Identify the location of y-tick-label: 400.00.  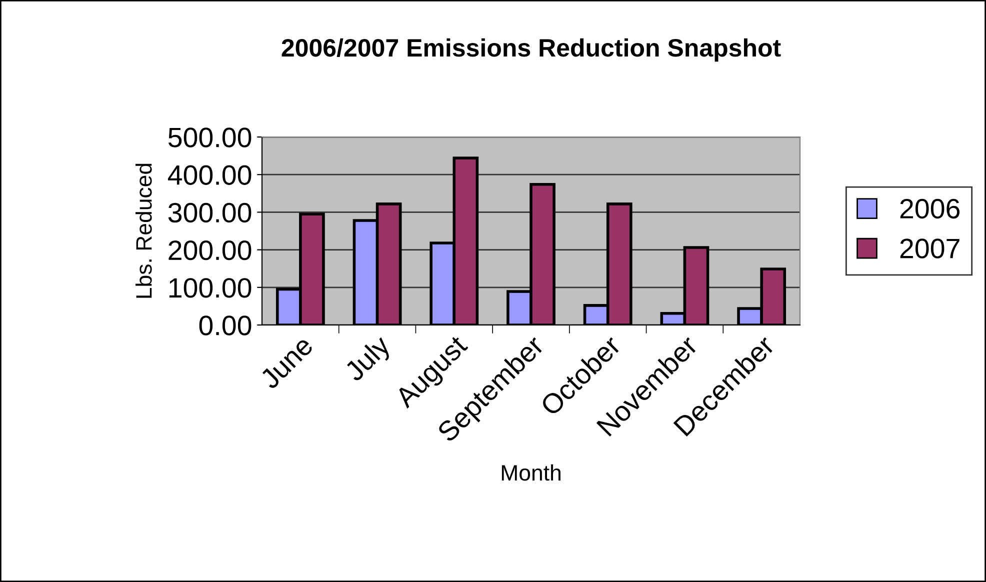
(210, 175).